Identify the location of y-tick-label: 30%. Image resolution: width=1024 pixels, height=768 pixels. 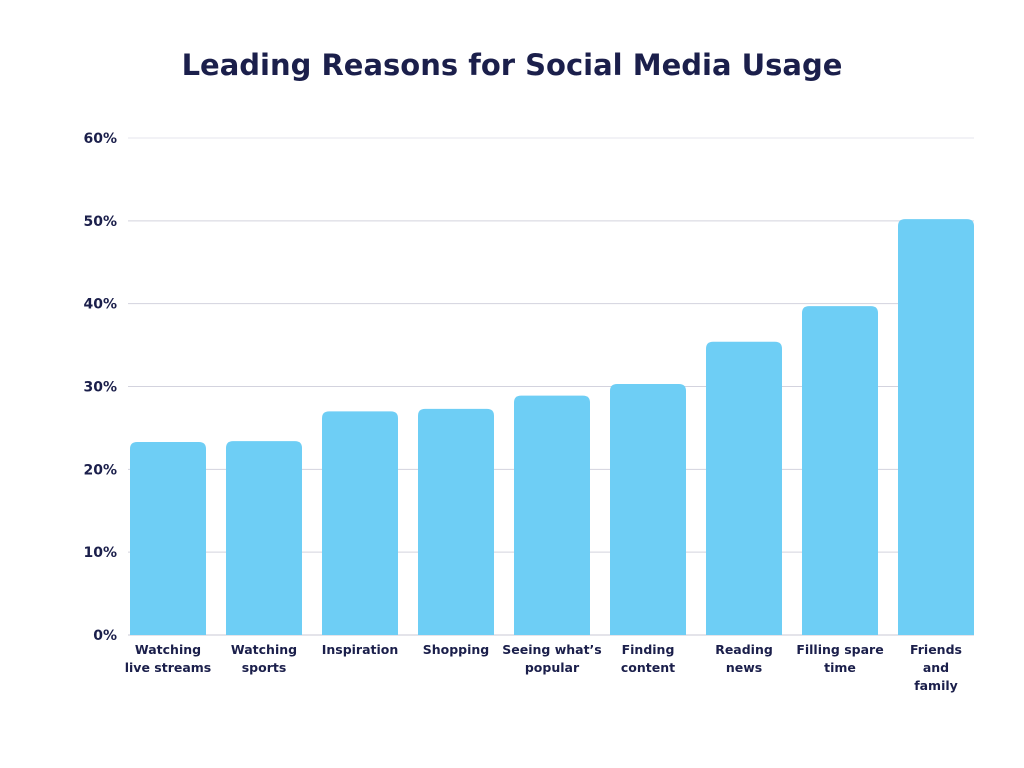
(100, 388).